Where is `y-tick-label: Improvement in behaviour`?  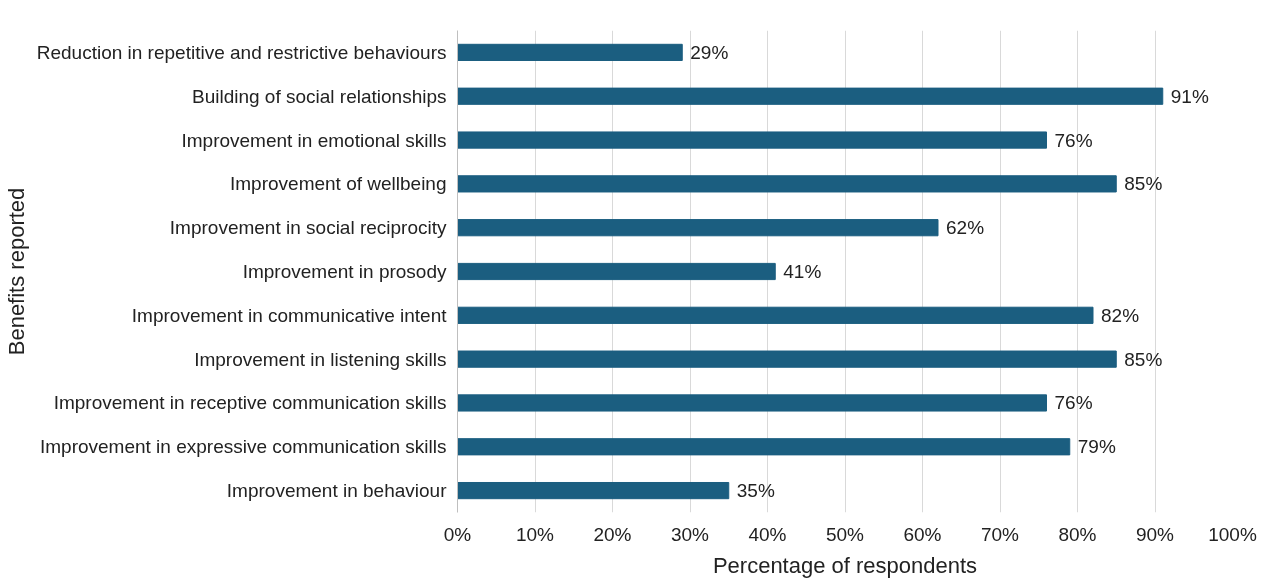 y-tick-label: Improvement in behaviour is located at coordinates (337, 491).